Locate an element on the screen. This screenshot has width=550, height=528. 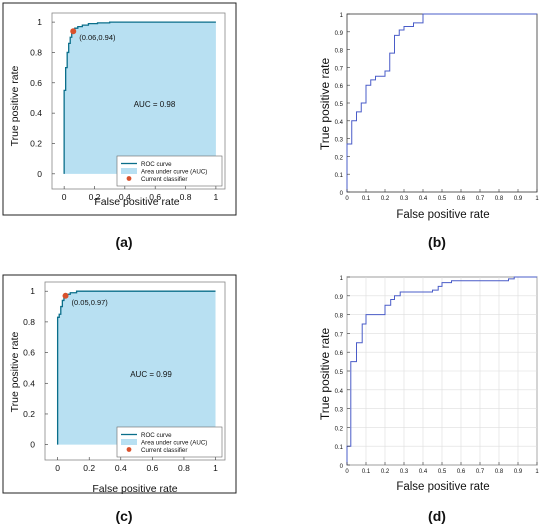
panel-a-auc-area is located at coordinates (140, 98).